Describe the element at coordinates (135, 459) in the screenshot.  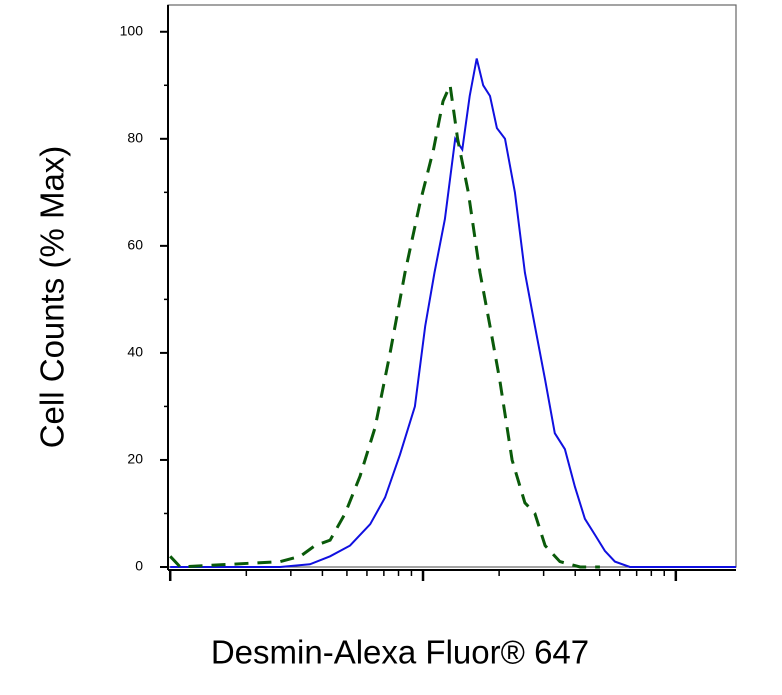
I see `y-tick-label: 20` at that location.